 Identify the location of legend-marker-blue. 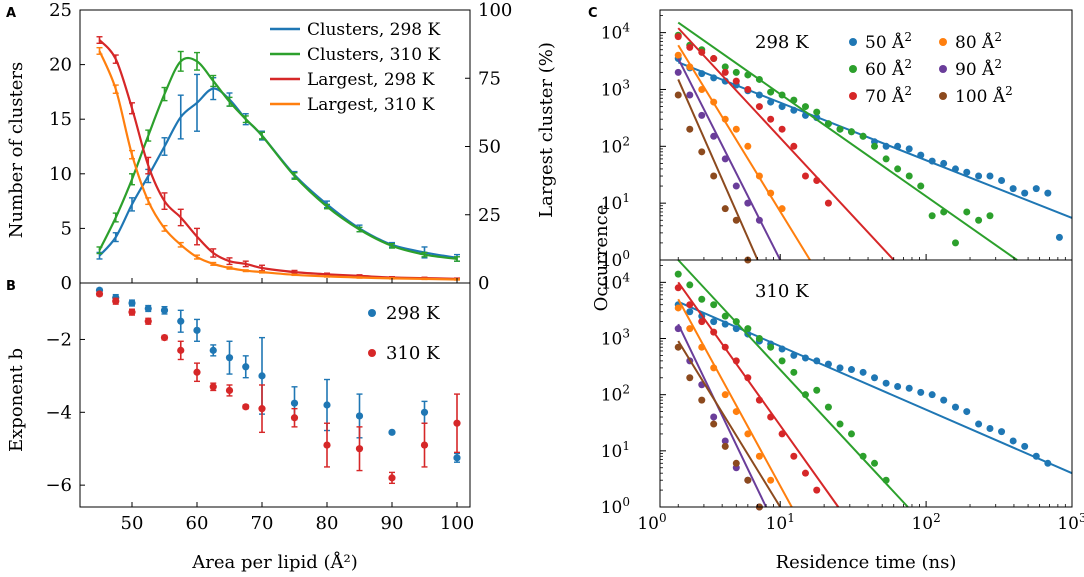
(372, 313).